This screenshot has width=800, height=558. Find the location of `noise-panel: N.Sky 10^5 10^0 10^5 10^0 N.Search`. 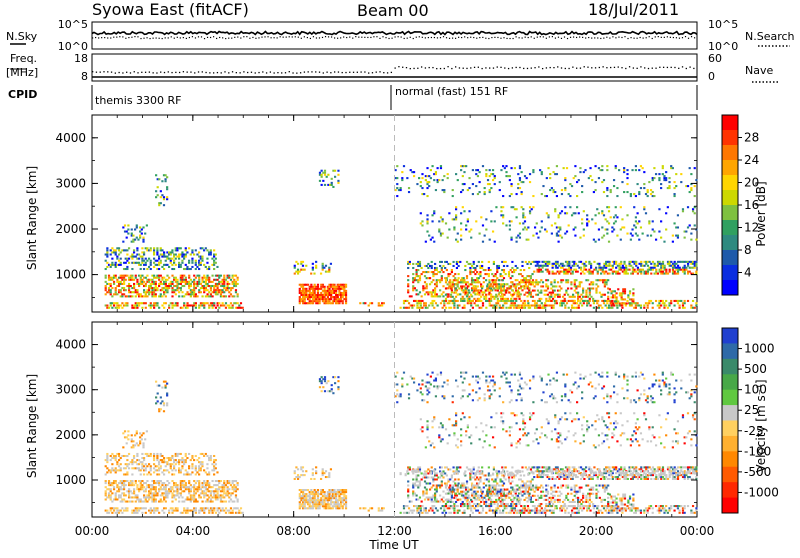

noise-panel: N.Sky 10^5 10^0 10^5 10^0 N.Search is located at coordinates (400, 35).